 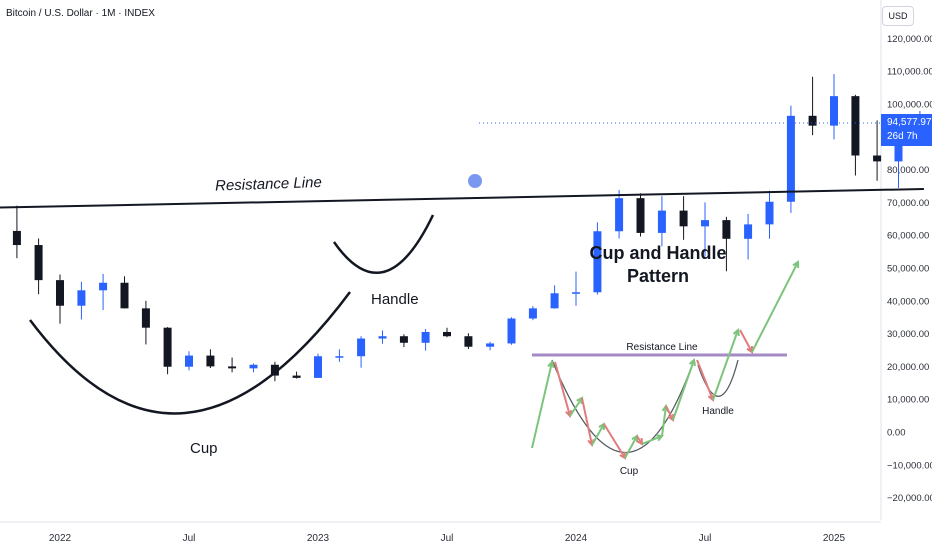 What do you see at coordinates (623, 406) in the screenshot?
I see `diagram-cup-curve` at bounding box center [623, 406].